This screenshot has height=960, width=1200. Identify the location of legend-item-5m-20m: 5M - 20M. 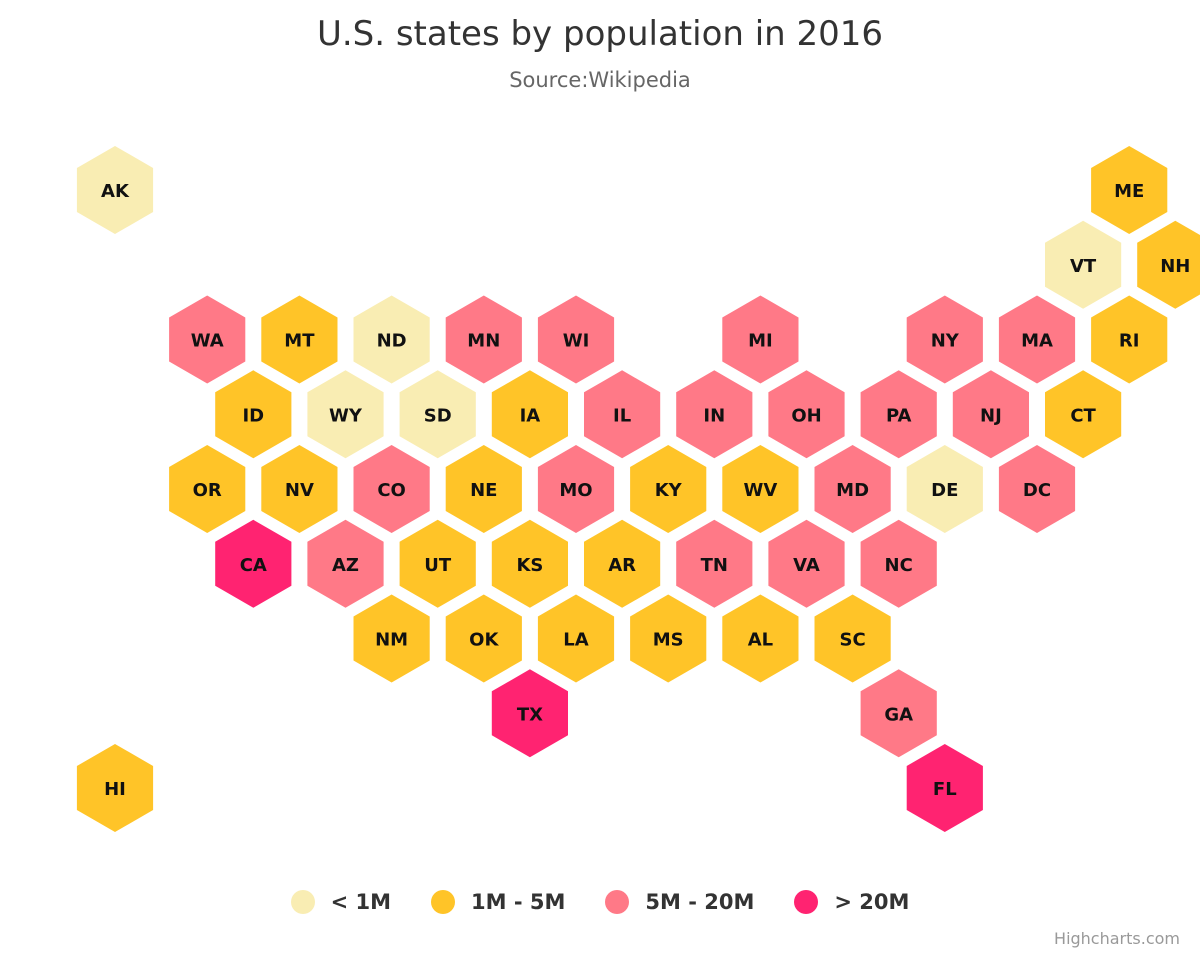
(679, 902).